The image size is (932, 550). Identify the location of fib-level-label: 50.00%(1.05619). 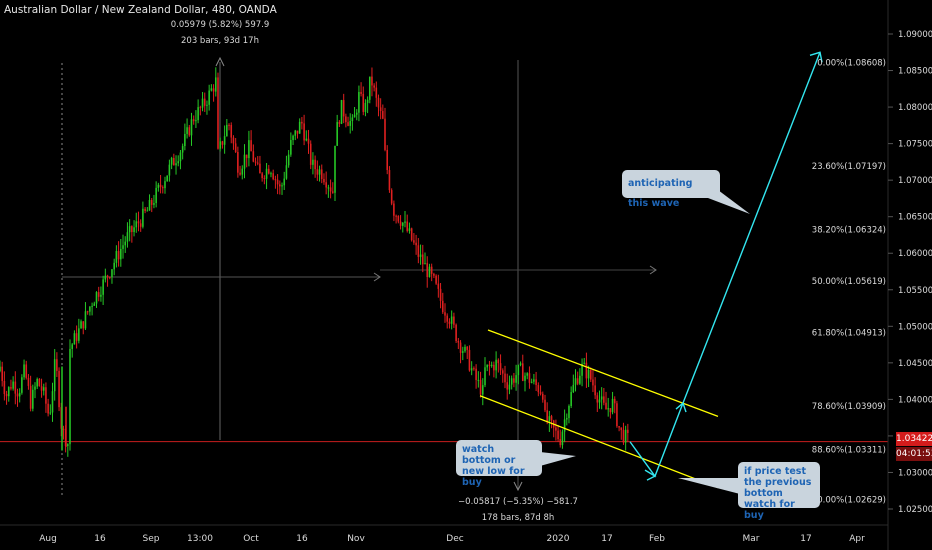
(849, 282).